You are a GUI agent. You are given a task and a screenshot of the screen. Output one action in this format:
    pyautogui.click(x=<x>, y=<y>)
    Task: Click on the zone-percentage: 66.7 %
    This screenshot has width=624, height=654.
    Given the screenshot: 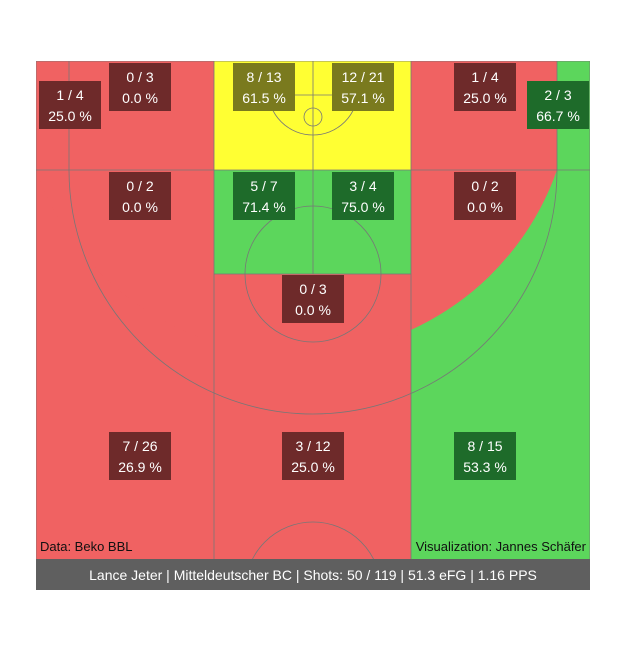 What is the action you would take?
    pyautogui.click(x=558, y=116)
    